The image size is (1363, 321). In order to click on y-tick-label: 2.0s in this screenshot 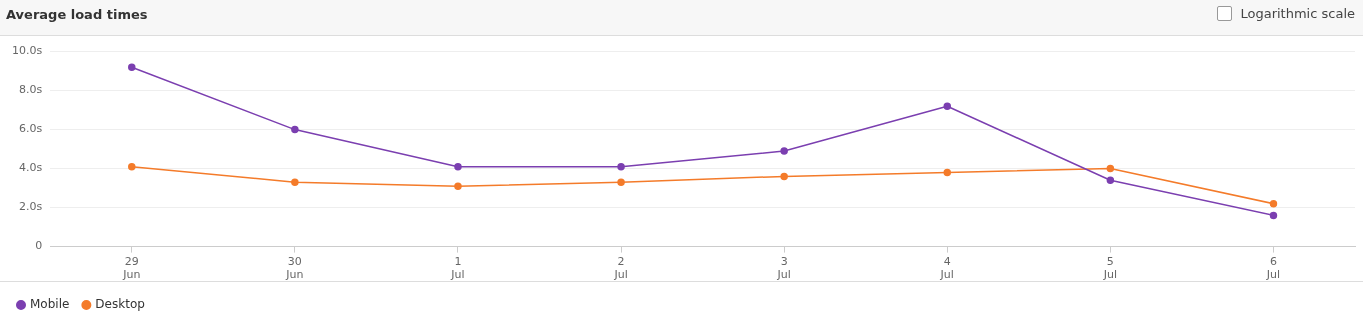, I will do `click(30, 207)`.